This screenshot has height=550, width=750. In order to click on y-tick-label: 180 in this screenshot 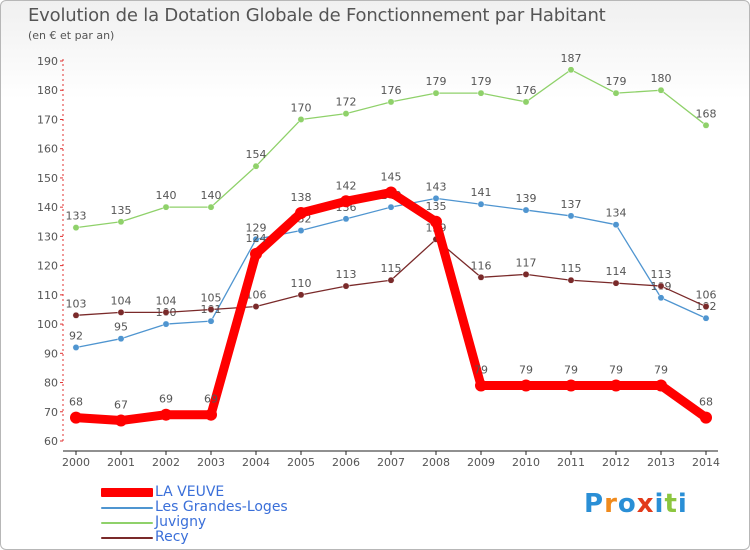, I will do `click(47, 90)`.